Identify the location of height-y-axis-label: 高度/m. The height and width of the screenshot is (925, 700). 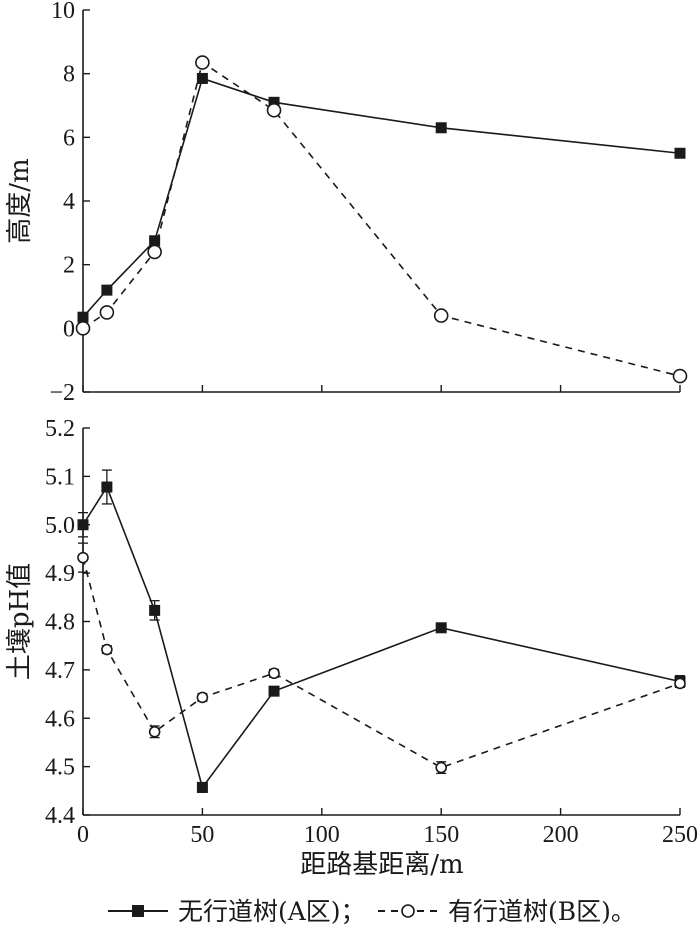
(20, 200).